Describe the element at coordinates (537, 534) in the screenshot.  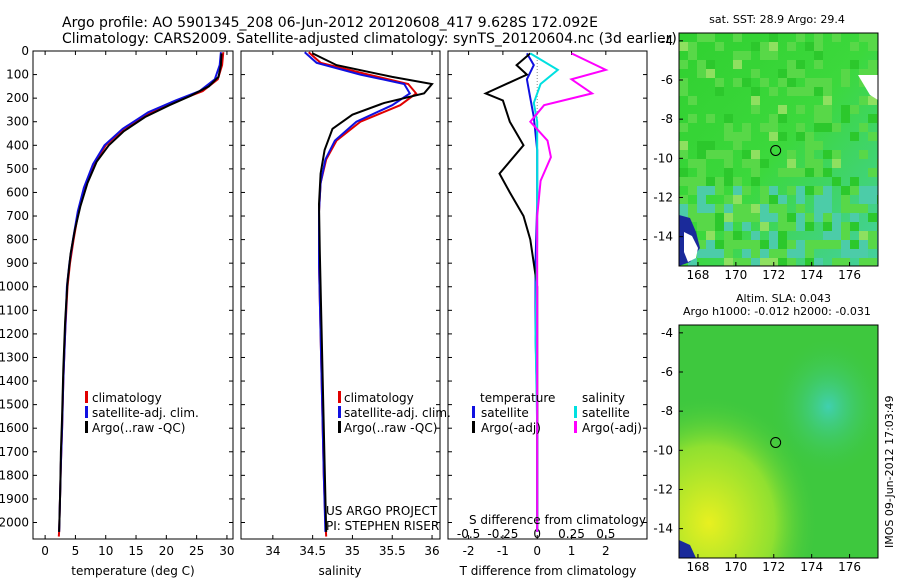
I see `x2-tick-label: 0` at that location.